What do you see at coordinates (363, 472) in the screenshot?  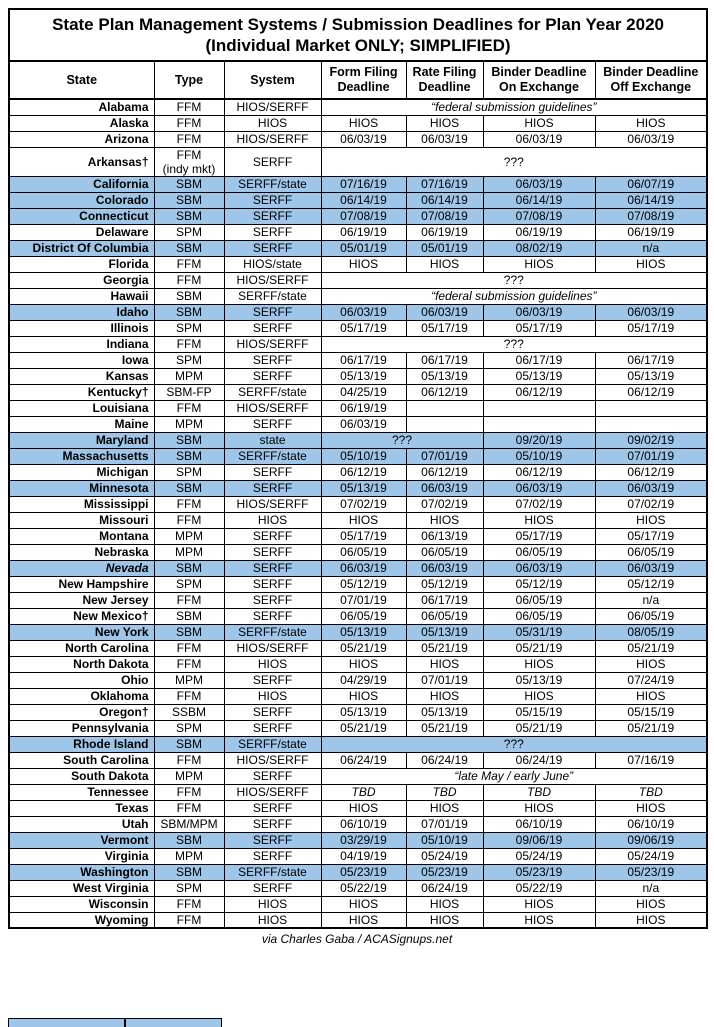 I see `deadline-cell: 06/12/19` at bounding box center [363, 472].